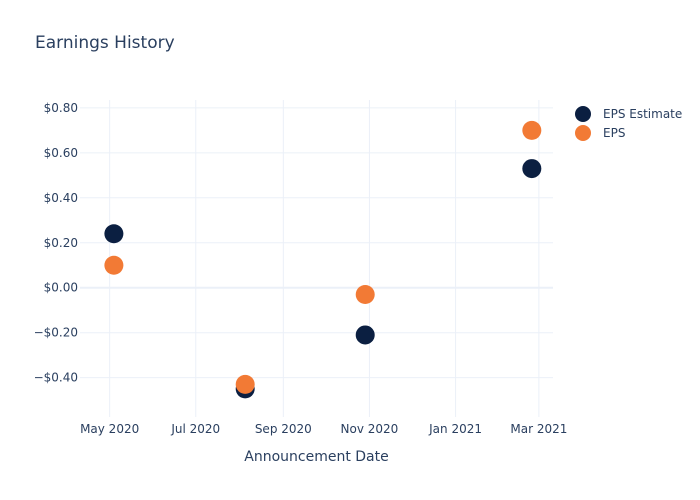 The width and height of the screenshot is (700, 500). I want to click on y-tick-label: −$0.20, so click(56, 333).